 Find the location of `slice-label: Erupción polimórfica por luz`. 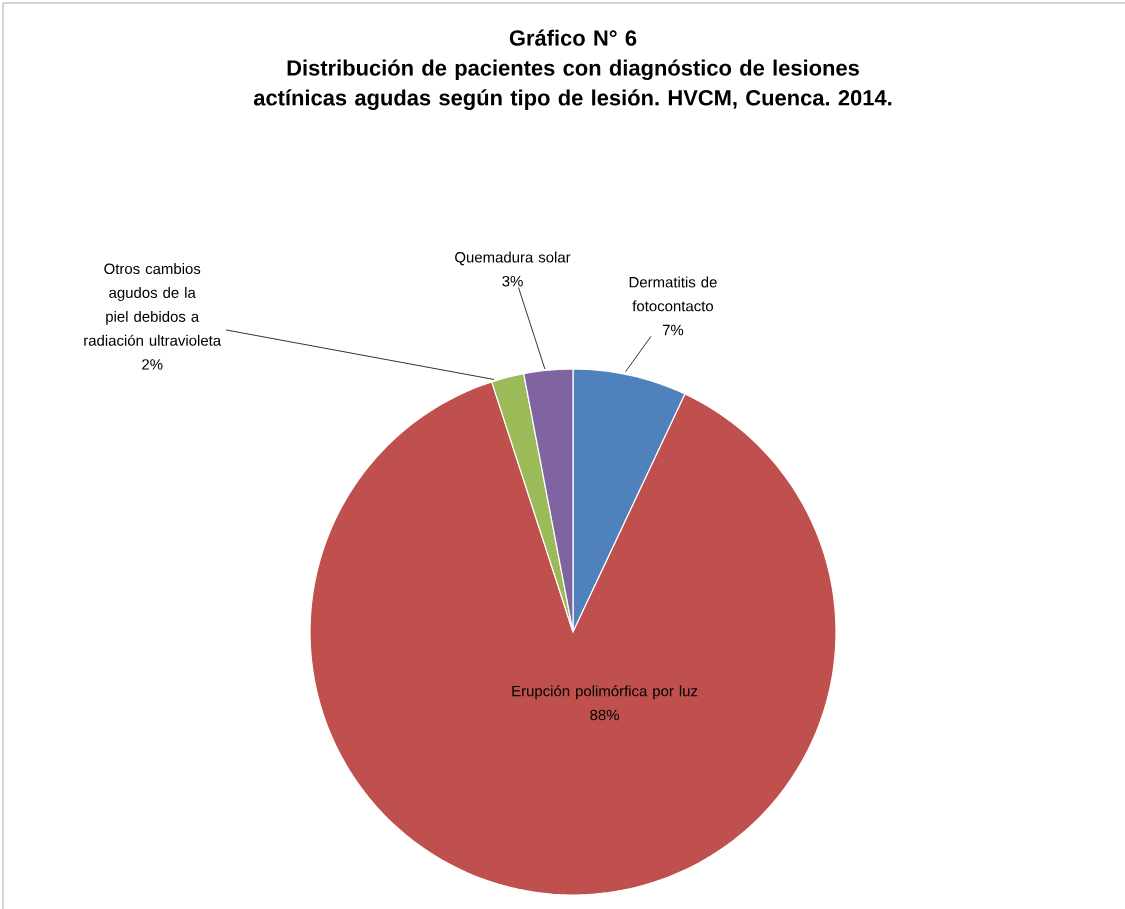

slice-label: Erupción polimórfica por luz is located at coordinates (605, 692).